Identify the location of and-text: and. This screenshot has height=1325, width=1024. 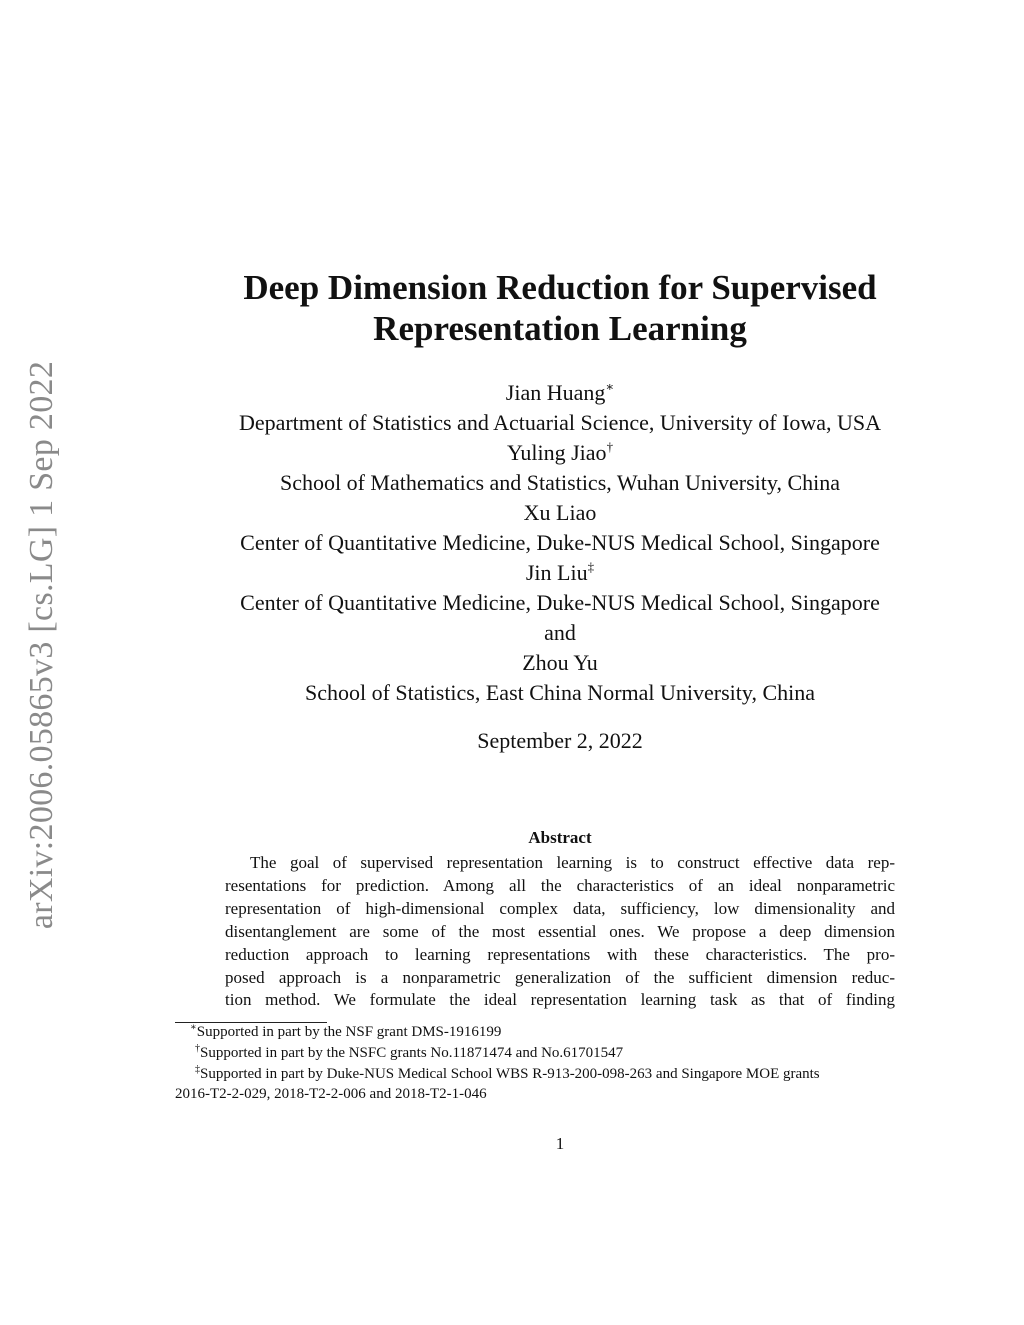
(560, 632).